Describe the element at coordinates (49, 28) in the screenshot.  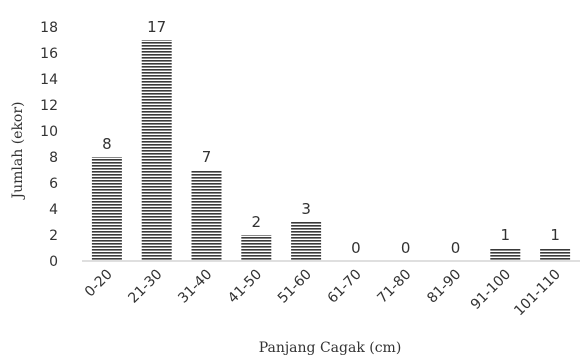
I see `y-tick-label: 18` at that location.